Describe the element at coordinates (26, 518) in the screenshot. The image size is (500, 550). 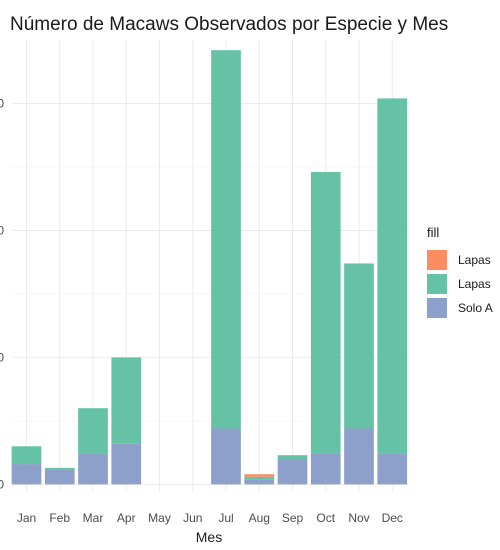
I see `x-tick-label-jan: Jan` at that location.